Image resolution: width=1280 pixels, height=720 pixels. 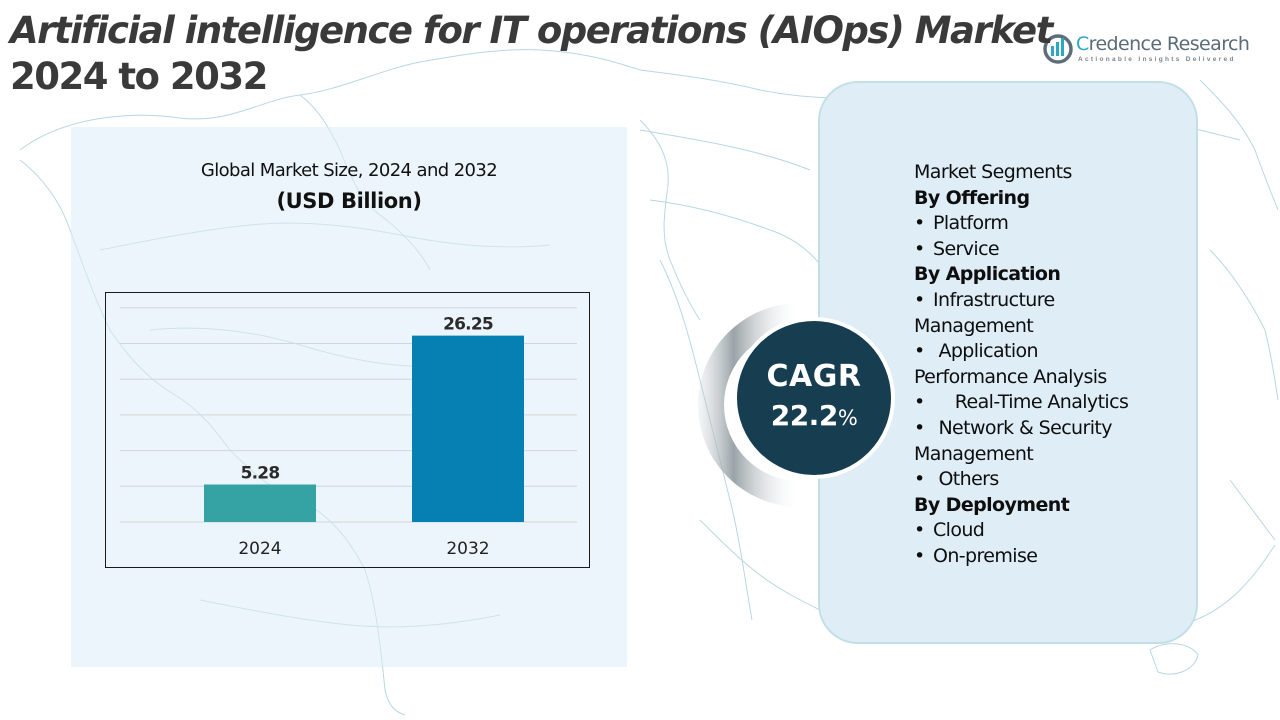 I want to click on bar-2032, so click(x=468, y=428).